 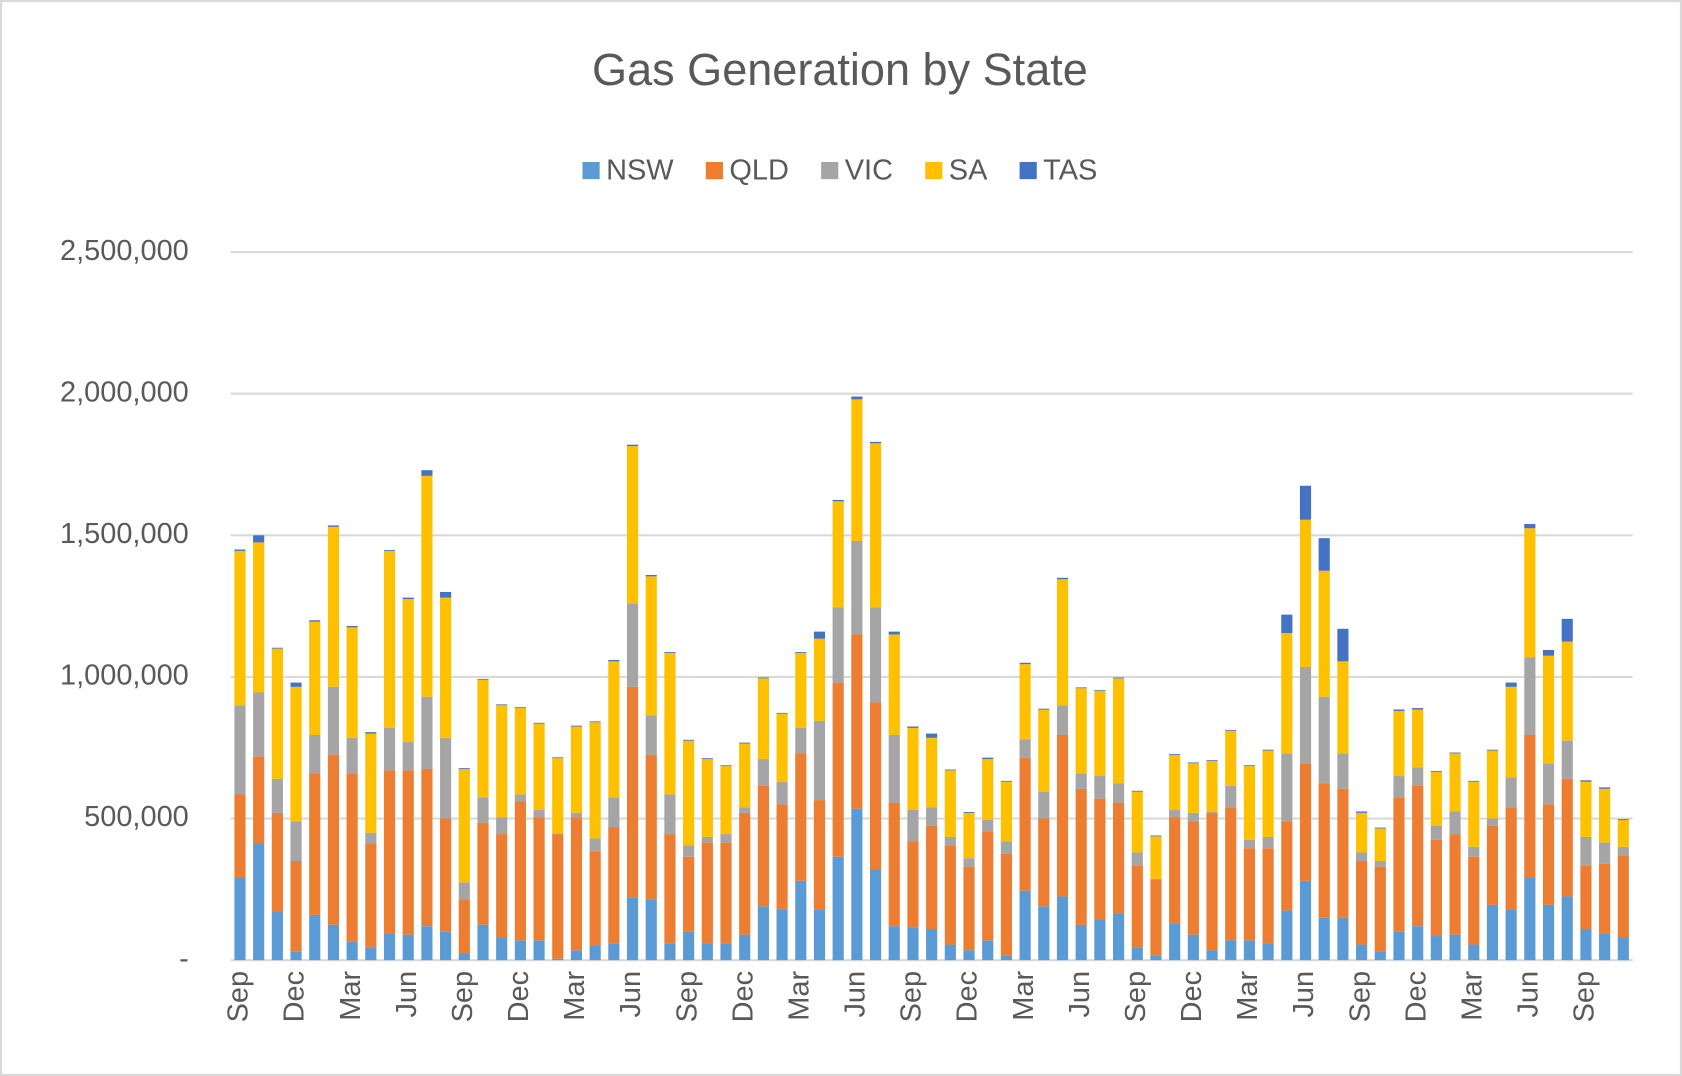 What do you see at coordinates (840, 69) in the screenshot?
I see `chart-title: Gas Generation by State` at bounding box center [840, 69].